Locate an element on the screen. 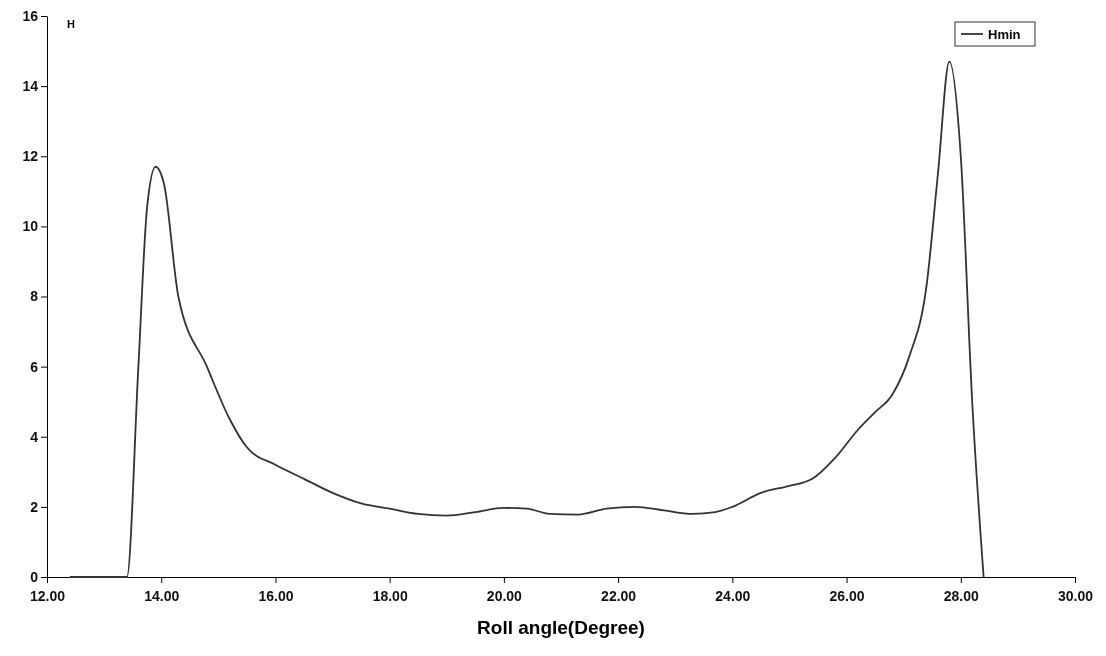  x-tick-label: 16.00 is located at coordinates (276, 596).